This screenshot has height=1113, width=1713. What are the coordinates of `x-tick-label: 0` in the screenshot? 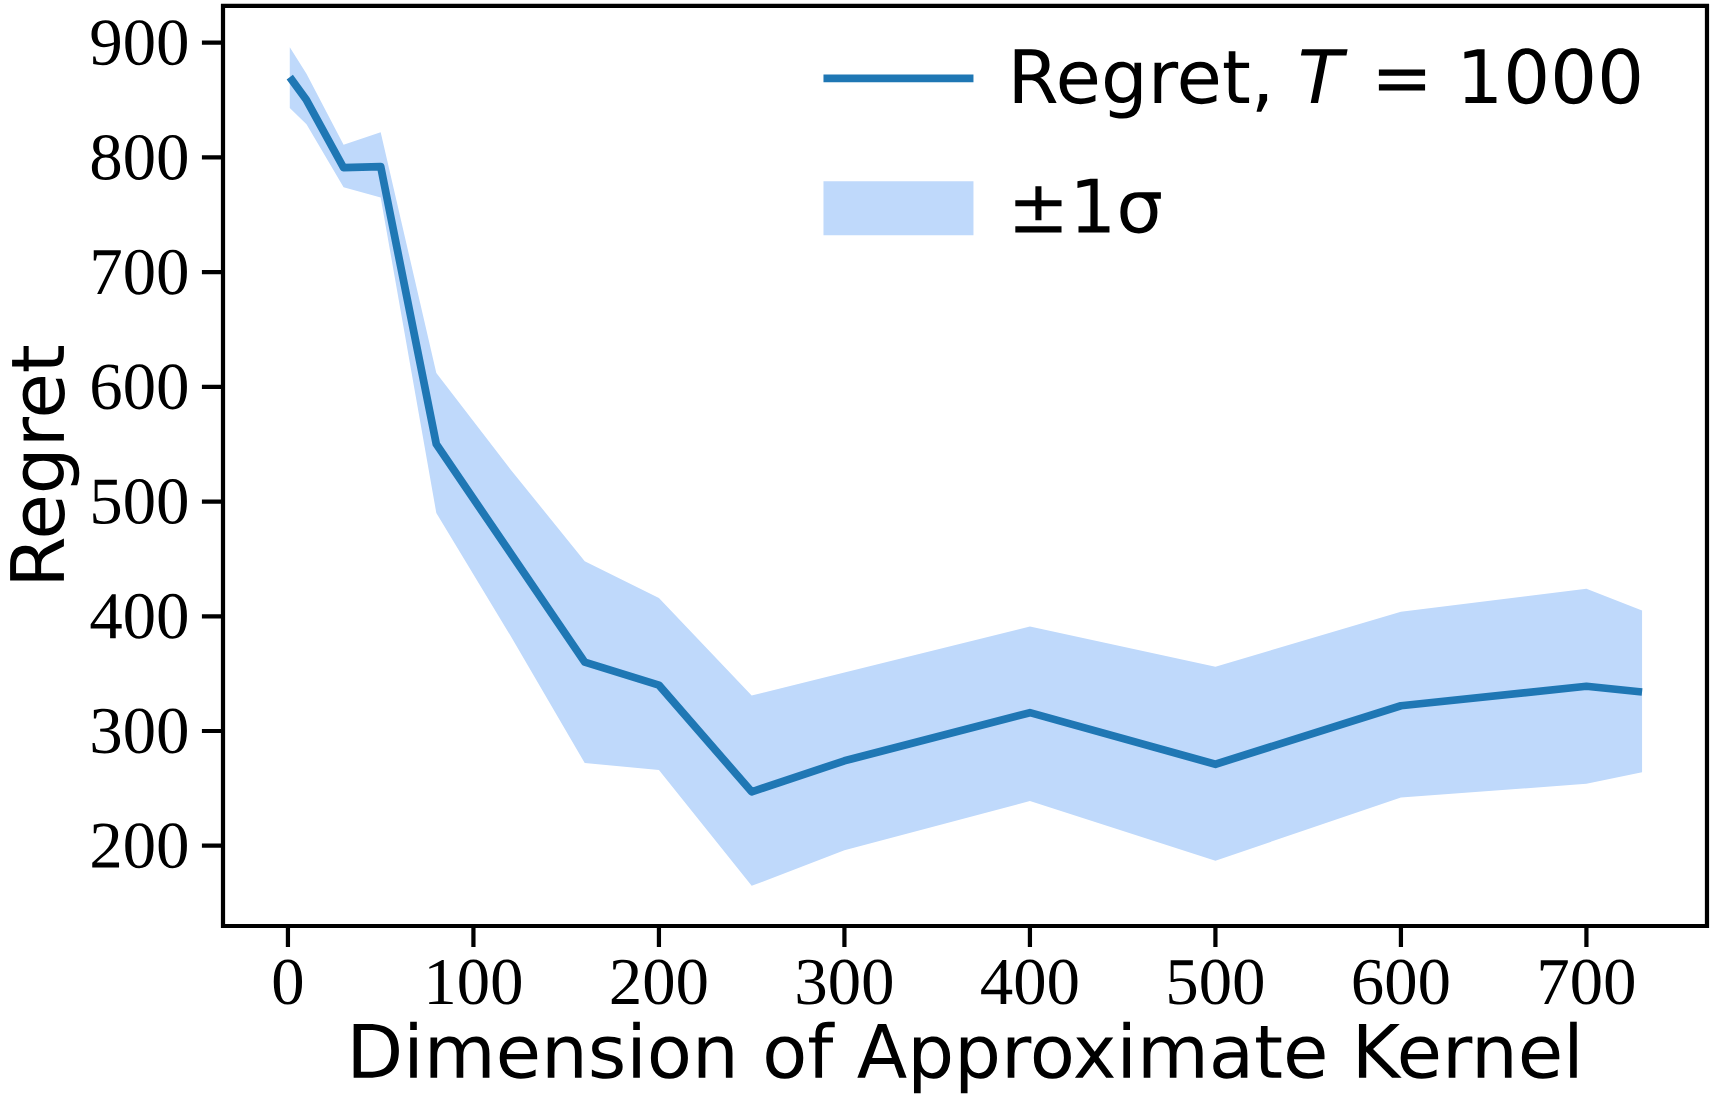 It's located at (288, 982).